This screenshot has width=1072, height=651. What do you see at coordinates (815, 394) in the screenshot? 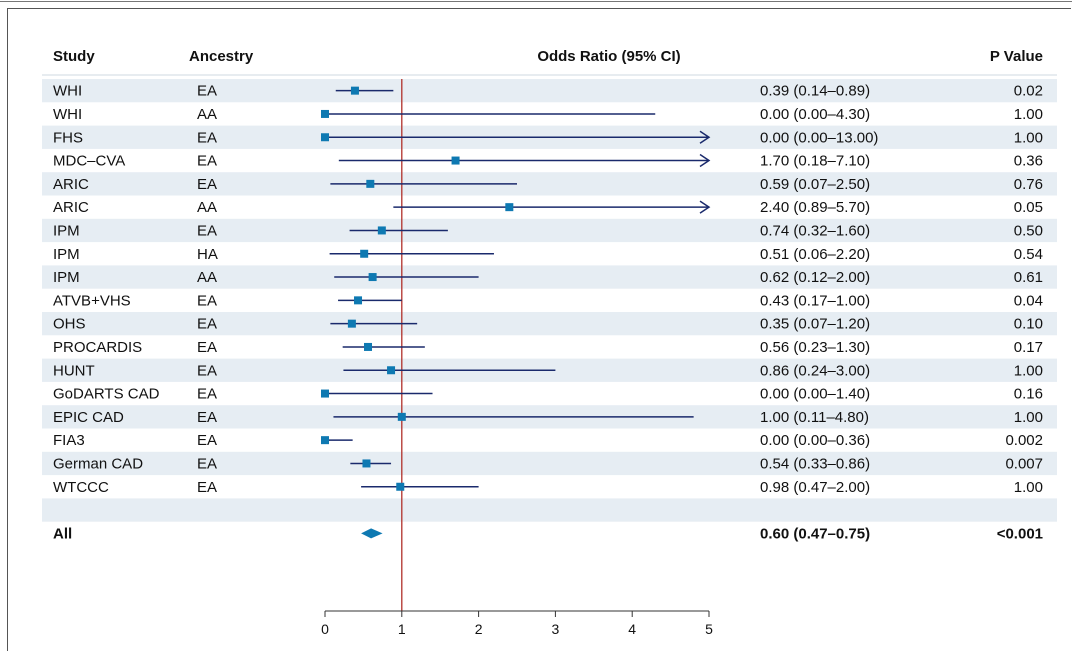
I see `ci-label: 0.00 (0.00–1.40)` at bounding box center [815, 394].